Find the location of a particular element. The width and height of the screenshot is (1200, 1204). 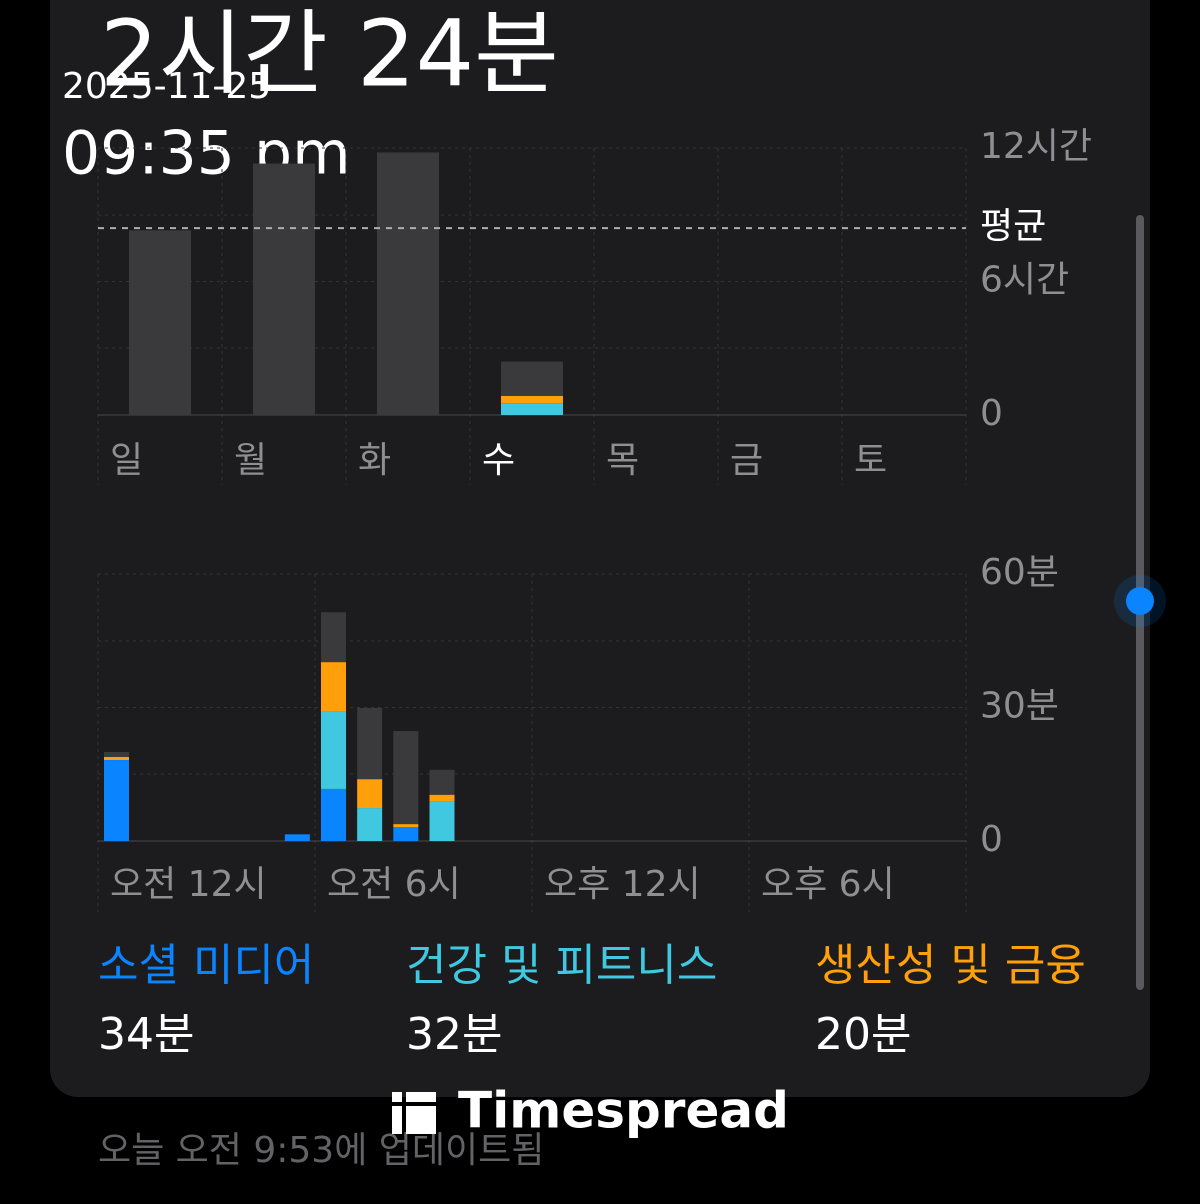

x-tick-label: 오후 12시 is located at coordinates (622, 884).